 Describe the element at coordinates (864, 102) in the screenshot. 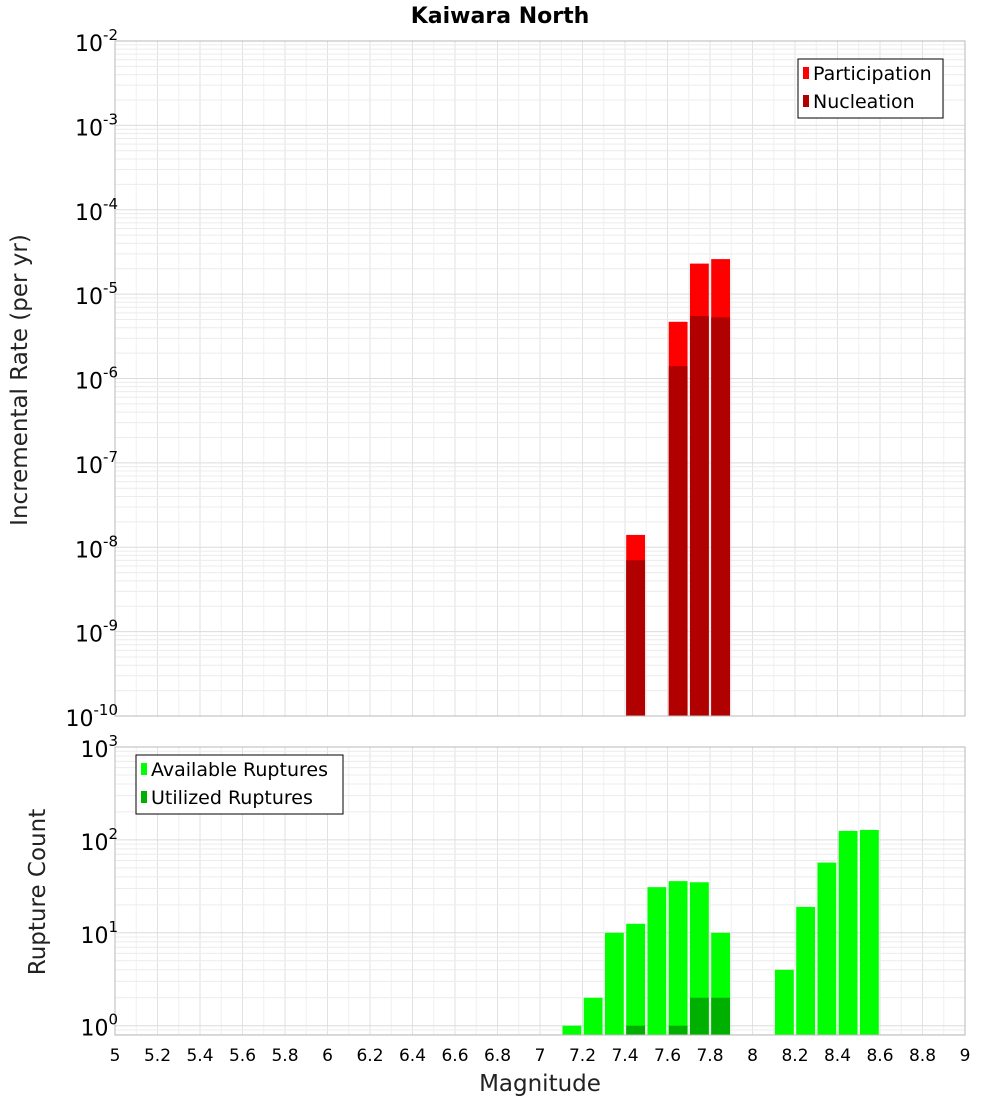

I see `legend-label-nucleation: Nucleation` at that location.